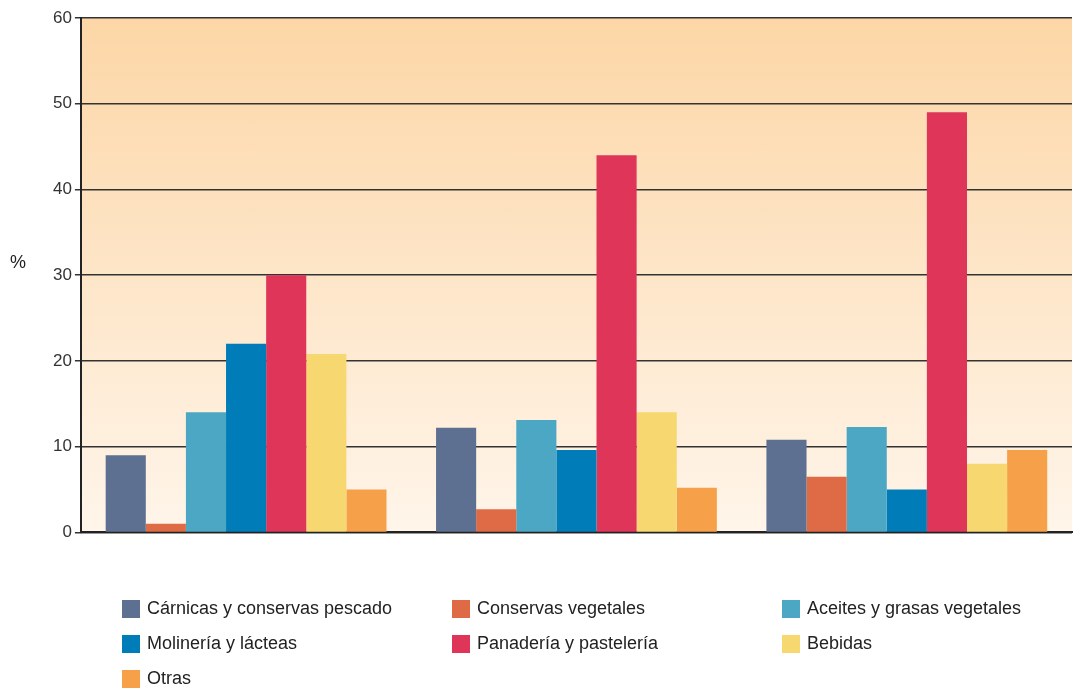 The width and height of the screenshot is (1074, 691). I want to click on y-tick-label: 10, so click(62, 446).